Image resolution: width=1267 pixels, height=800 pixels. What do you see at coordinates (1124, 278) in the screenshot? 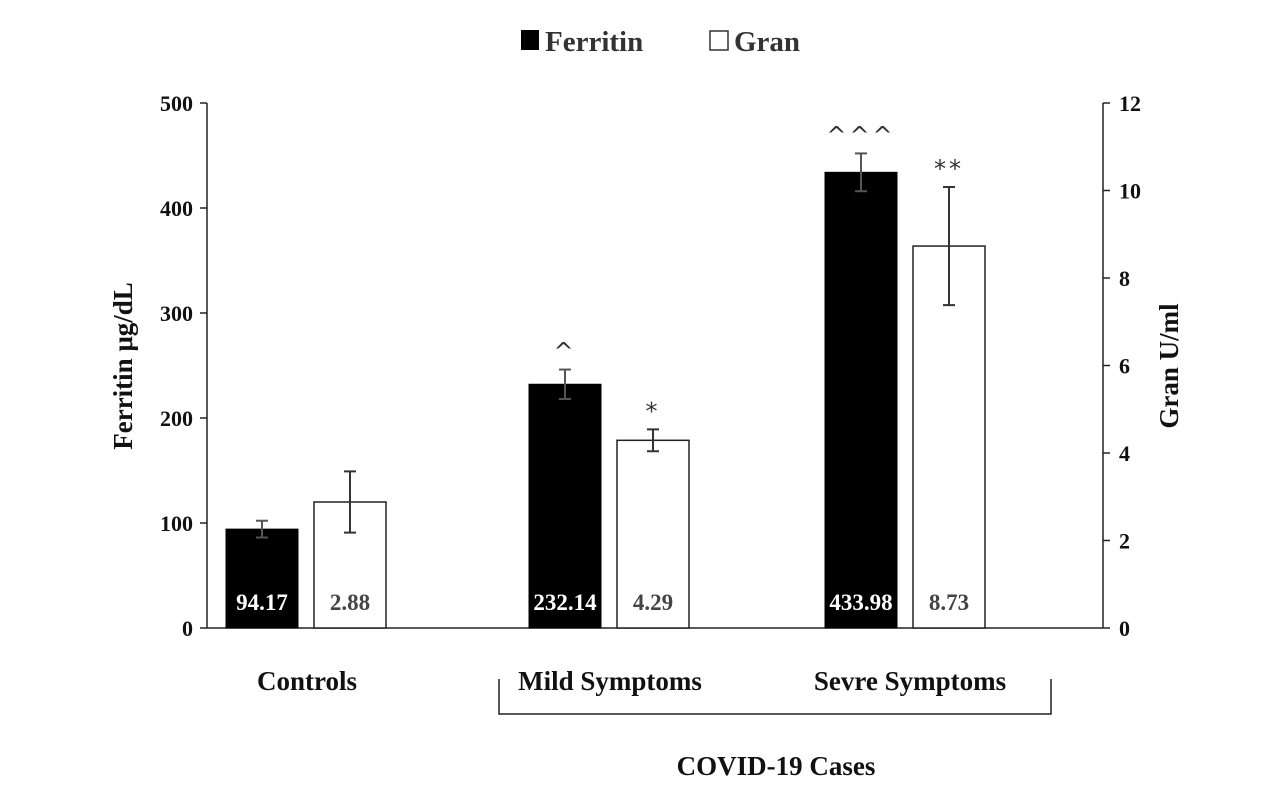
I see `right-tick-label: 8` at bounding box center [1124, 278].